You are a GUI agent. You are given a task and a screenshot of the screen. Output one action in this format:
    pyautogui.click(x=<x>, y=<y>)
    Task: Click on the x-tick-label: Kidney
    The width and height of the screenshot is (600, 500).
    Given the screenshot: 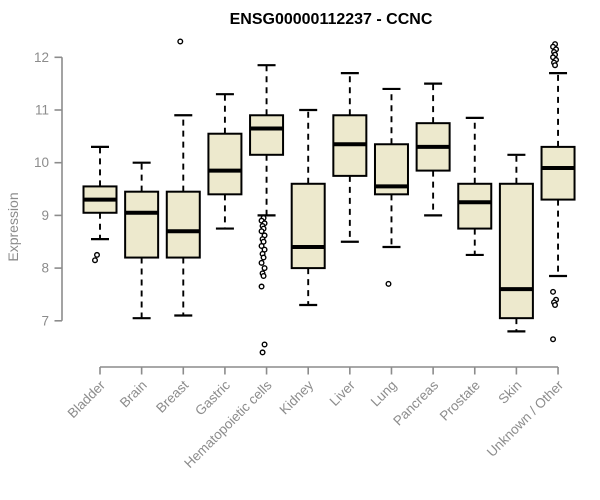 What is the action you would take?
    pyautogui.click(x=297, y=397)
    